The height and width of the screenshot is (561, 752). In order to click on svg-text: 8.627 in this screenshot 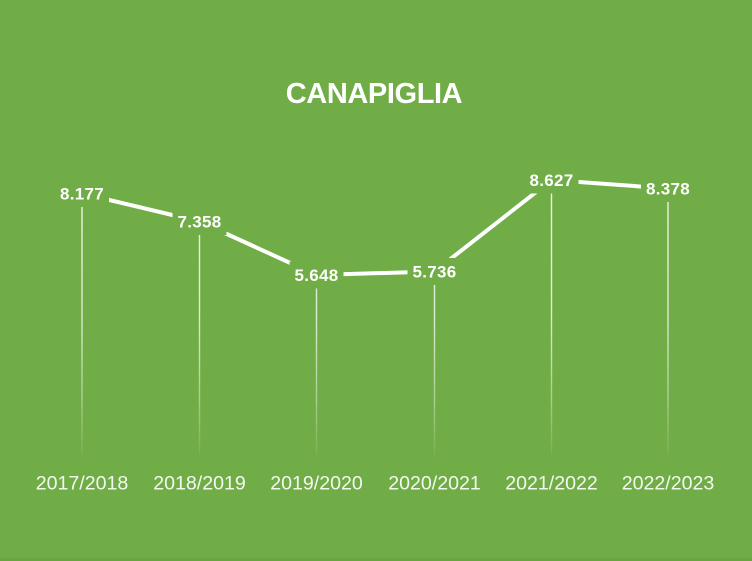, I will do `click(551, 180)`.